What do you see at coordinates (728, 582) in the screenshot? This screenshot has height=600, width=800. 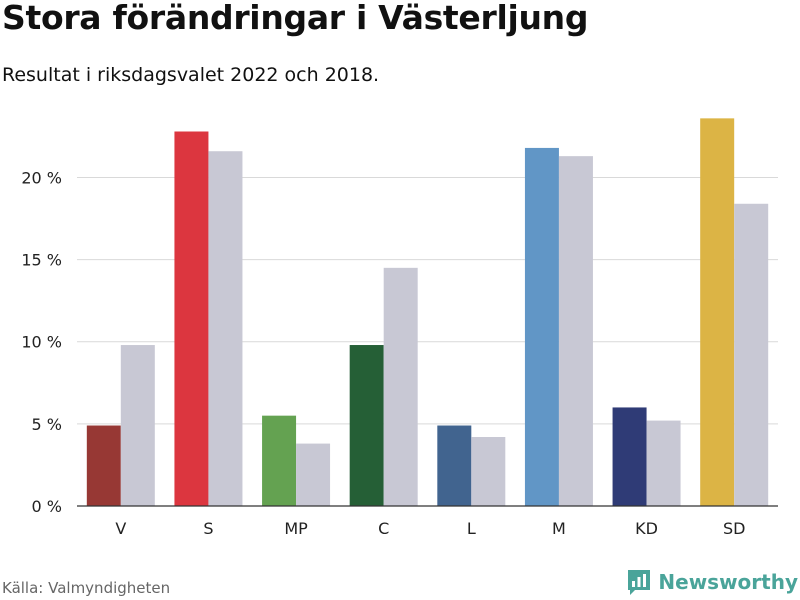 I see `brand-name: Newsworthy` at bounding box center [728, 582].